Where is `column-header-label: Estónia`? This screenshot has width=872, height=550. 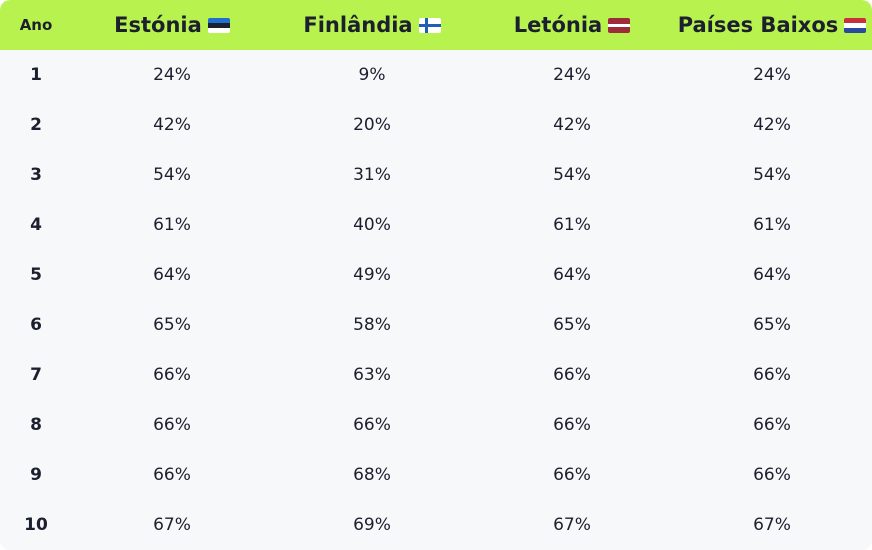 column-header-label: Estónia is located at coordinates (158, 25).